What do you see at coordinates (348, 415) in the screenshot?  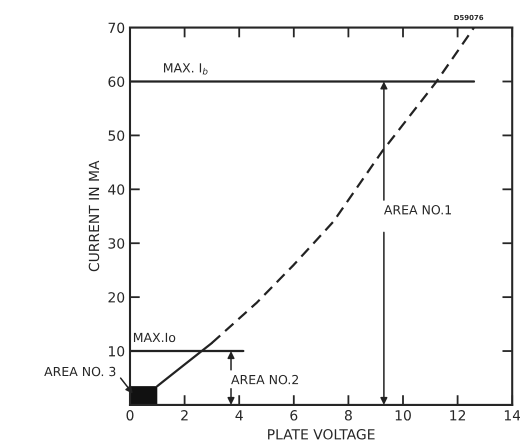 I see `x-tick-label: 8` at bounding box center [348, 415].